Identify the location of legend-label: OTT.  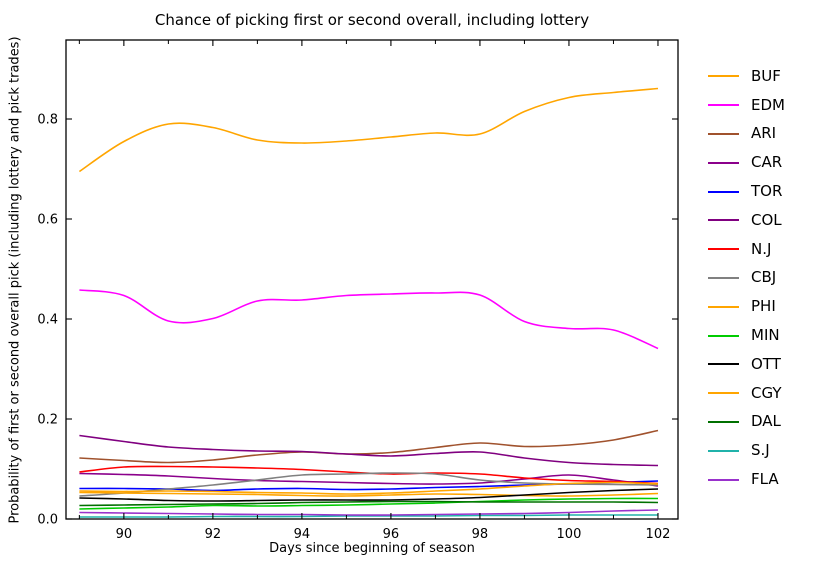
(766, 363).